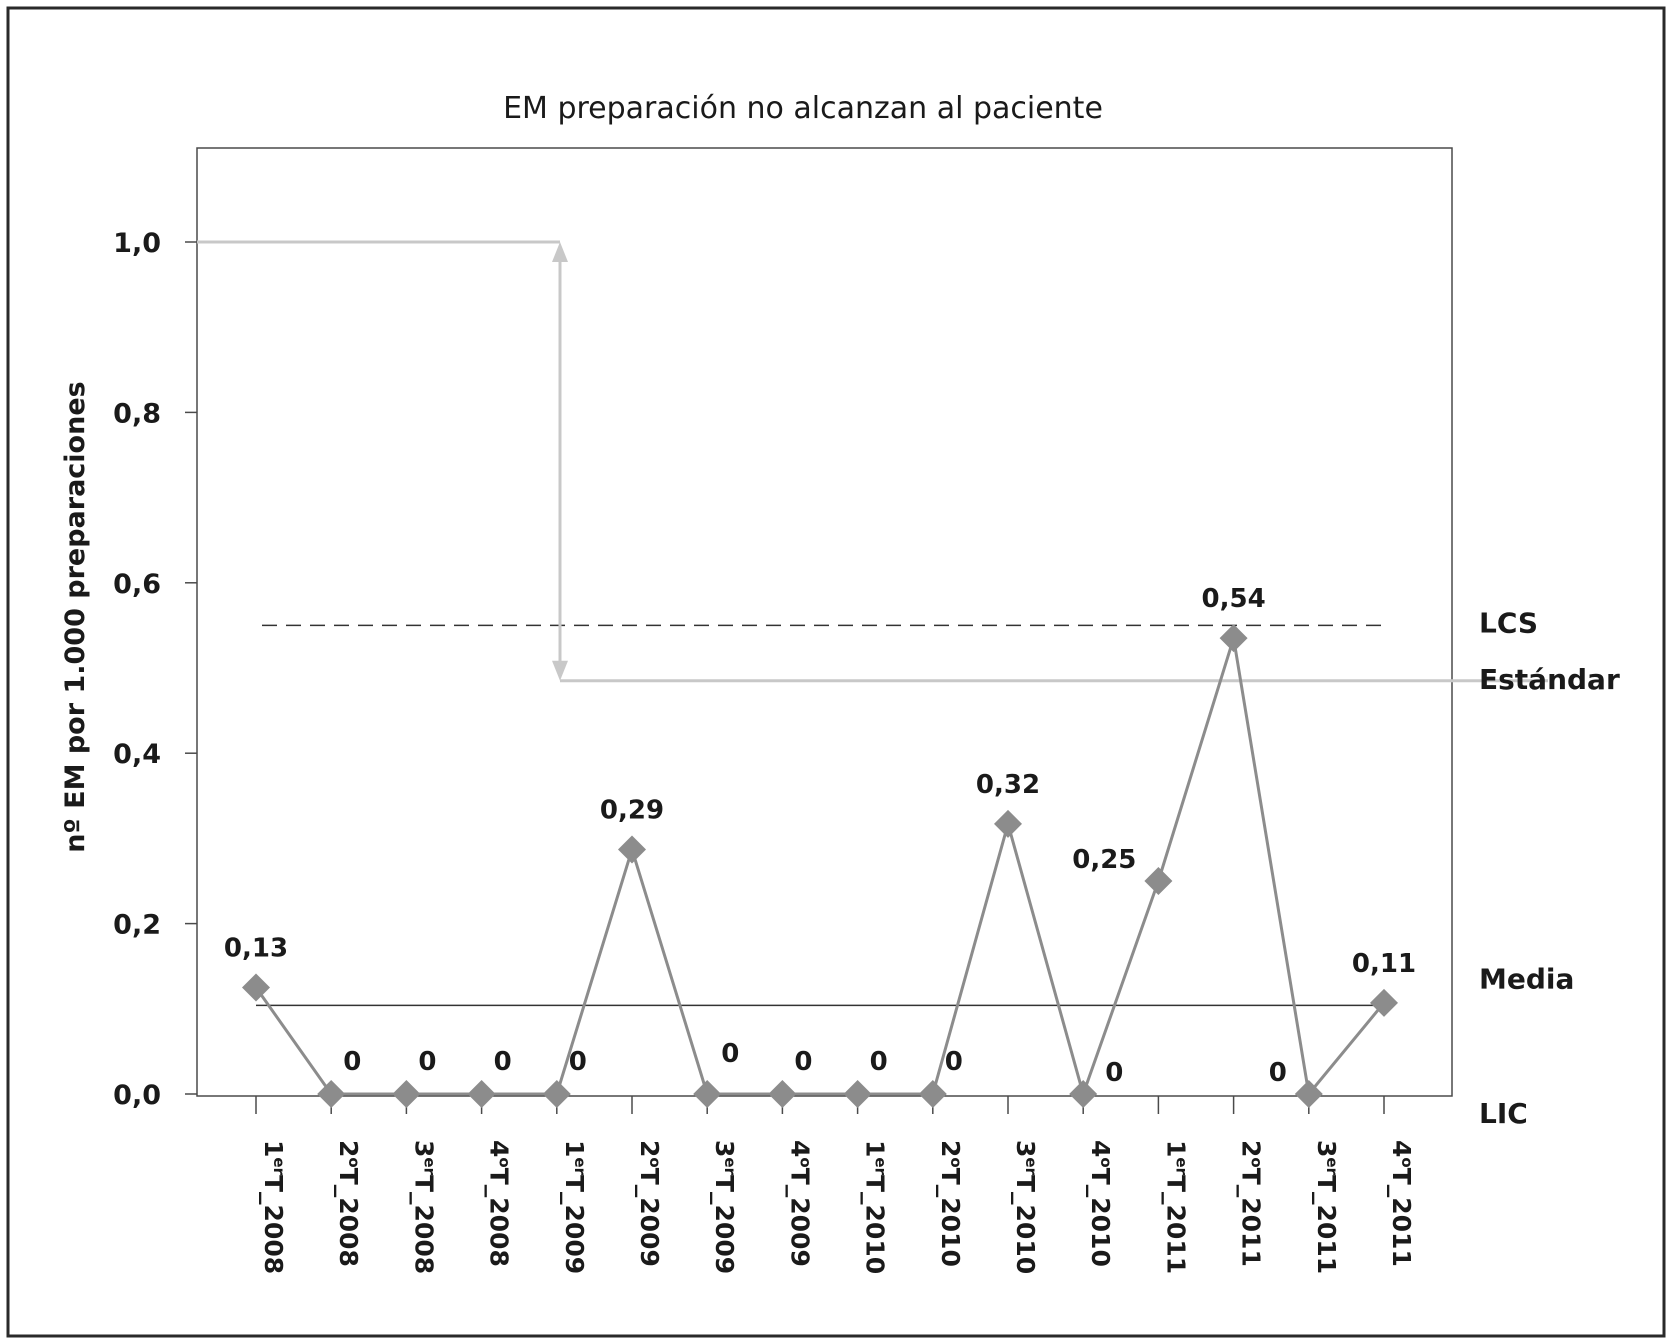 This screenshot has width=1672, height=1344. What do you see at coordinates (632, 810) in the screenshot?
I see `data-label: 0,29` at bounding box center [632, 810].